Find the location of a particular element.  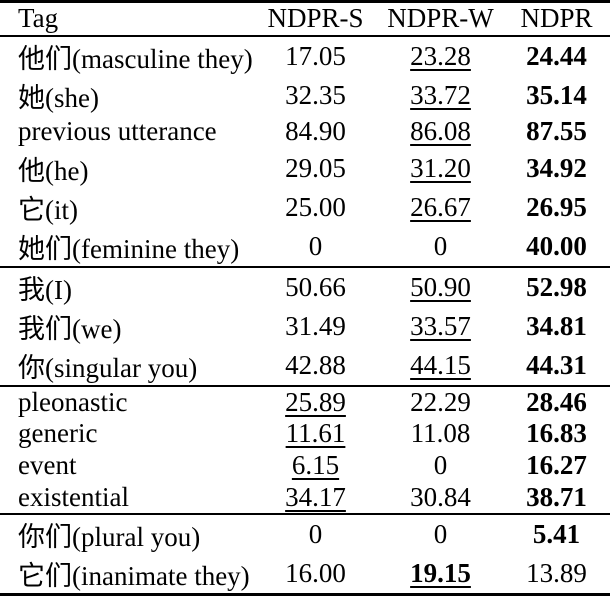

tag-cell: 它(it) is located at coordinates (48, 210).